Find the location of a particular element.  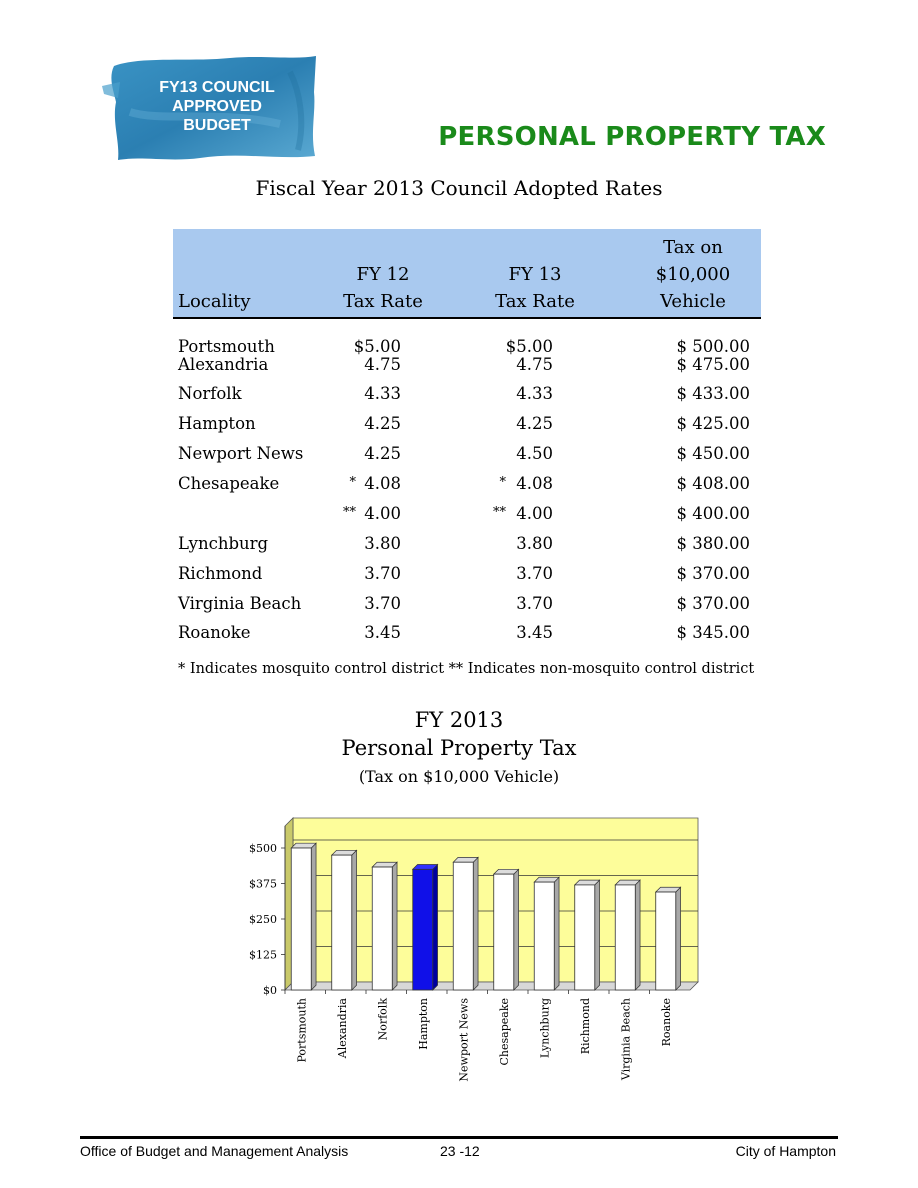

header-fy12-bottom: Tax Rate is located at coordinates (383, 301).